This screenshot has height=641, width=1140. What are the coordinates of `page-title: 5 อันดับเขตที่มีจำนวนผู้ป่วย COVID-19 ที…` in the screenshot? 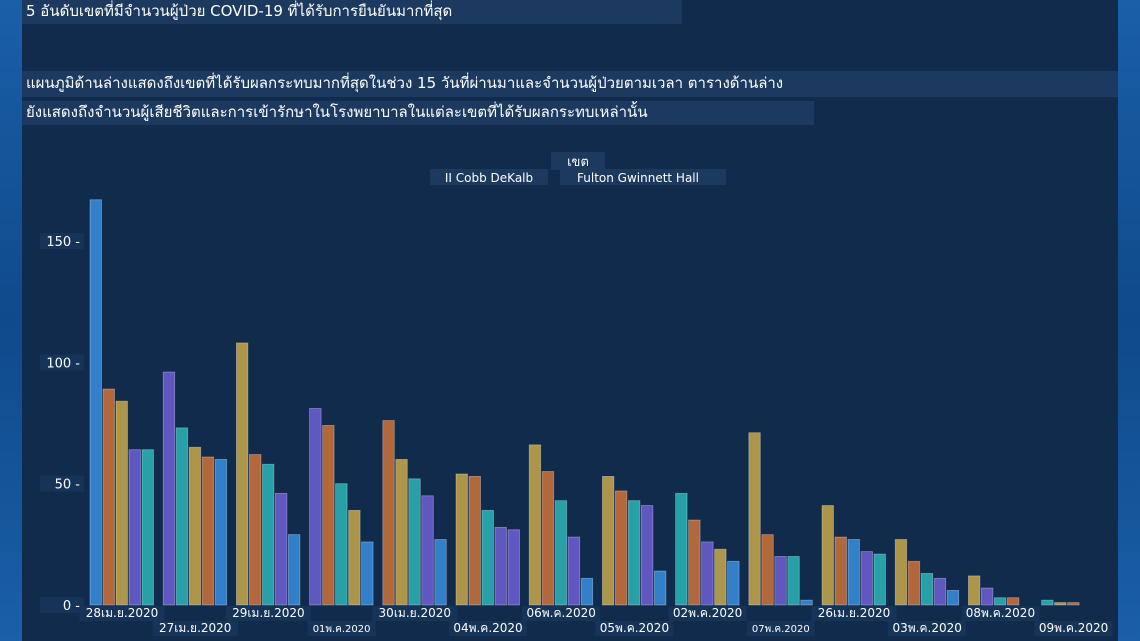 It's located at (352, 12).